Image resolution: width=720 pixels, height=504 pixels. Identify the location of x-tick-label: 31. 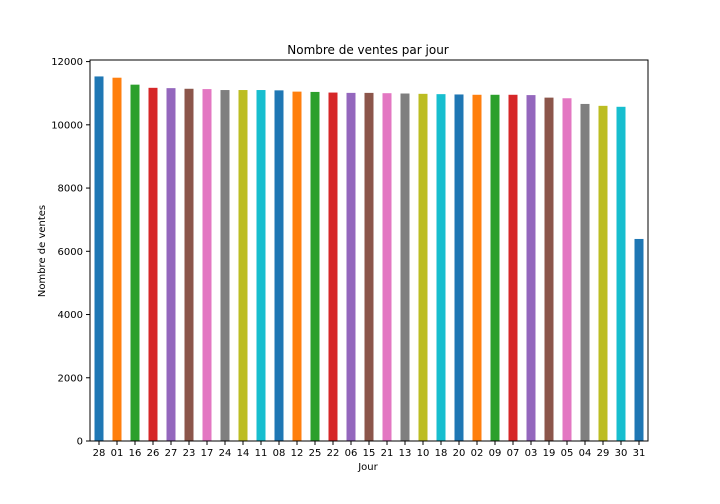
(639, 453).